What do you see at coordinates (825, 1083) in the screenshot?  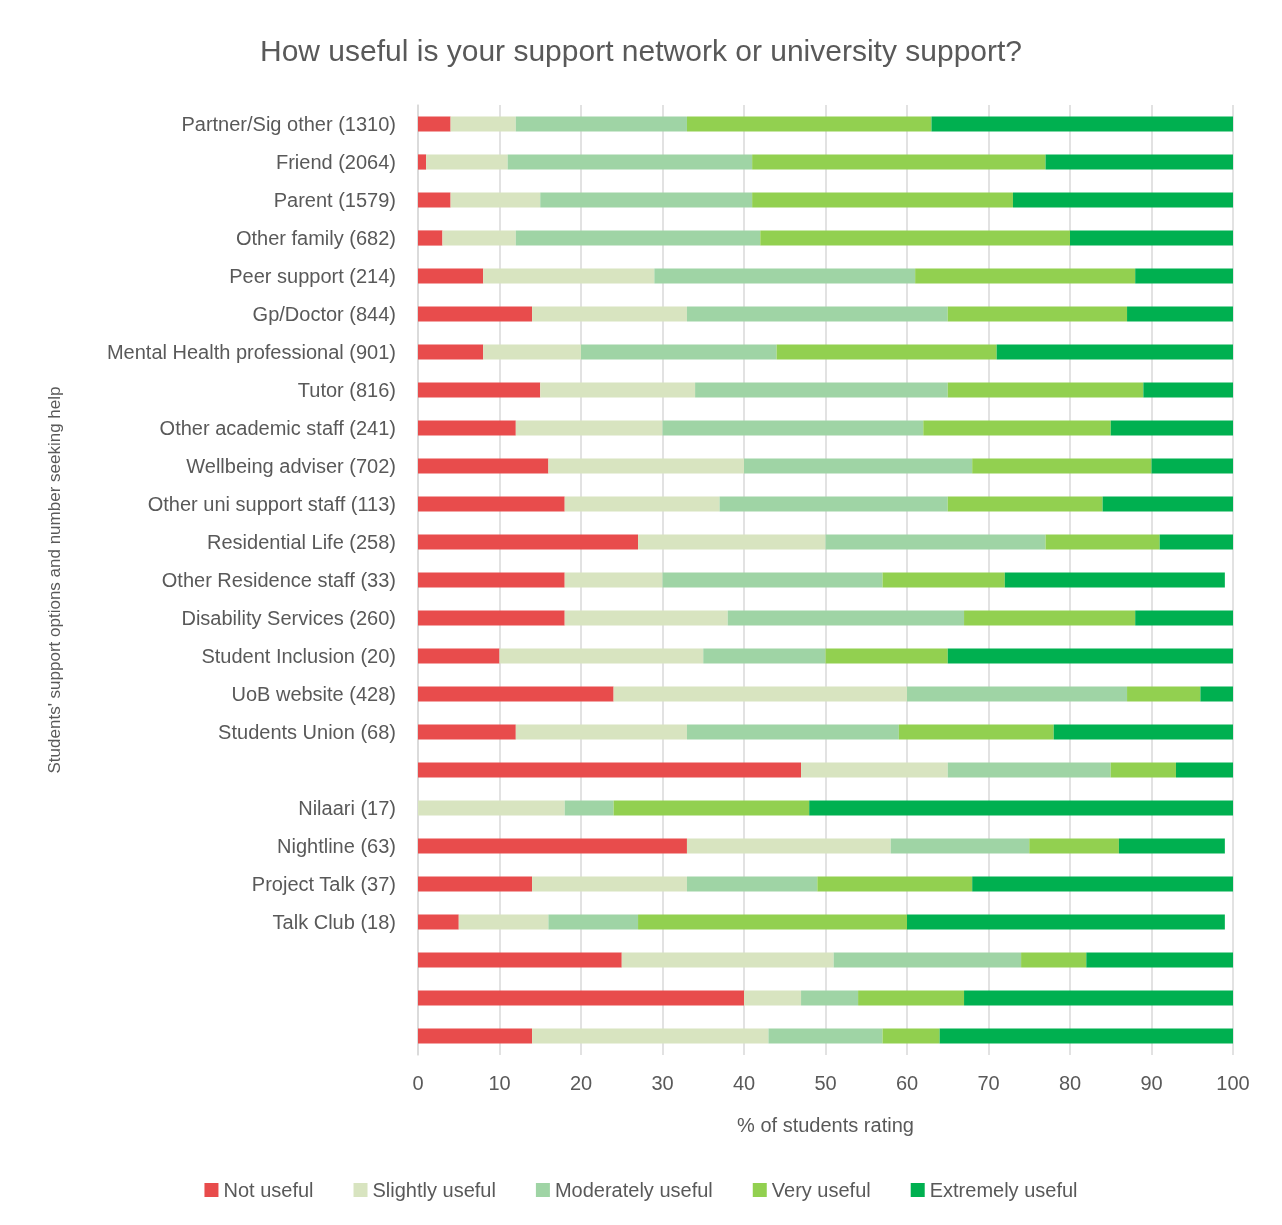 I see `x-tick-label: 50` at bounding box center [825, 1083].